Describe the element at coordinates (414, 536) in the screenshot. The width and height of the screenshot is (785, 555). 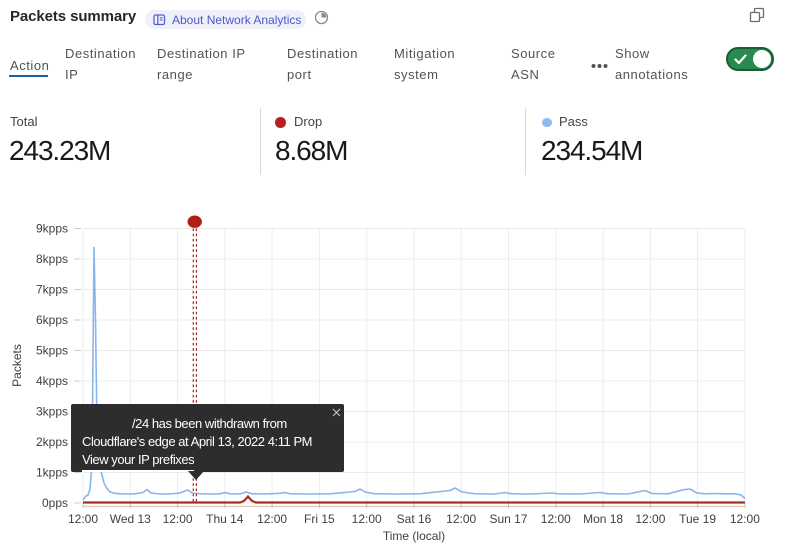
I see `svg-text: Time (local)` at that location.